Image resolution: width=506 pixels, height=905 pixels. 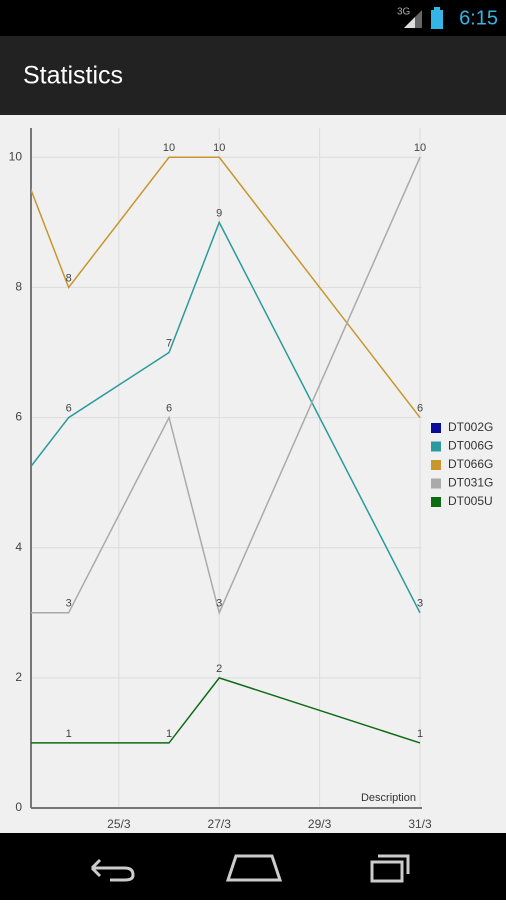 What do you see at coordinates (388, 798) in the screenshot?
I see `x-axis-title: Description` at bounding box center [388, 798].